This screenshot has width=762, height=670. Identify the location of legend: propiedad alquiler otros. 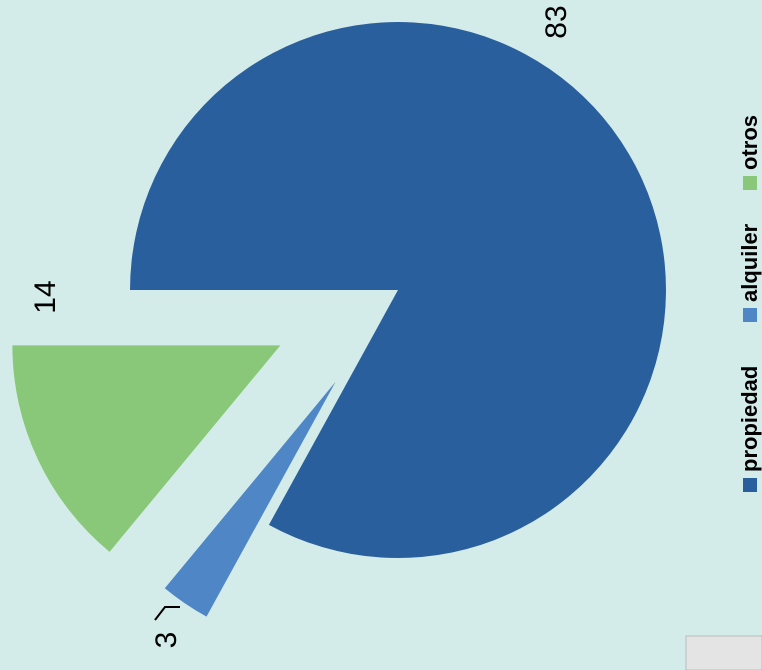
(749, 303).